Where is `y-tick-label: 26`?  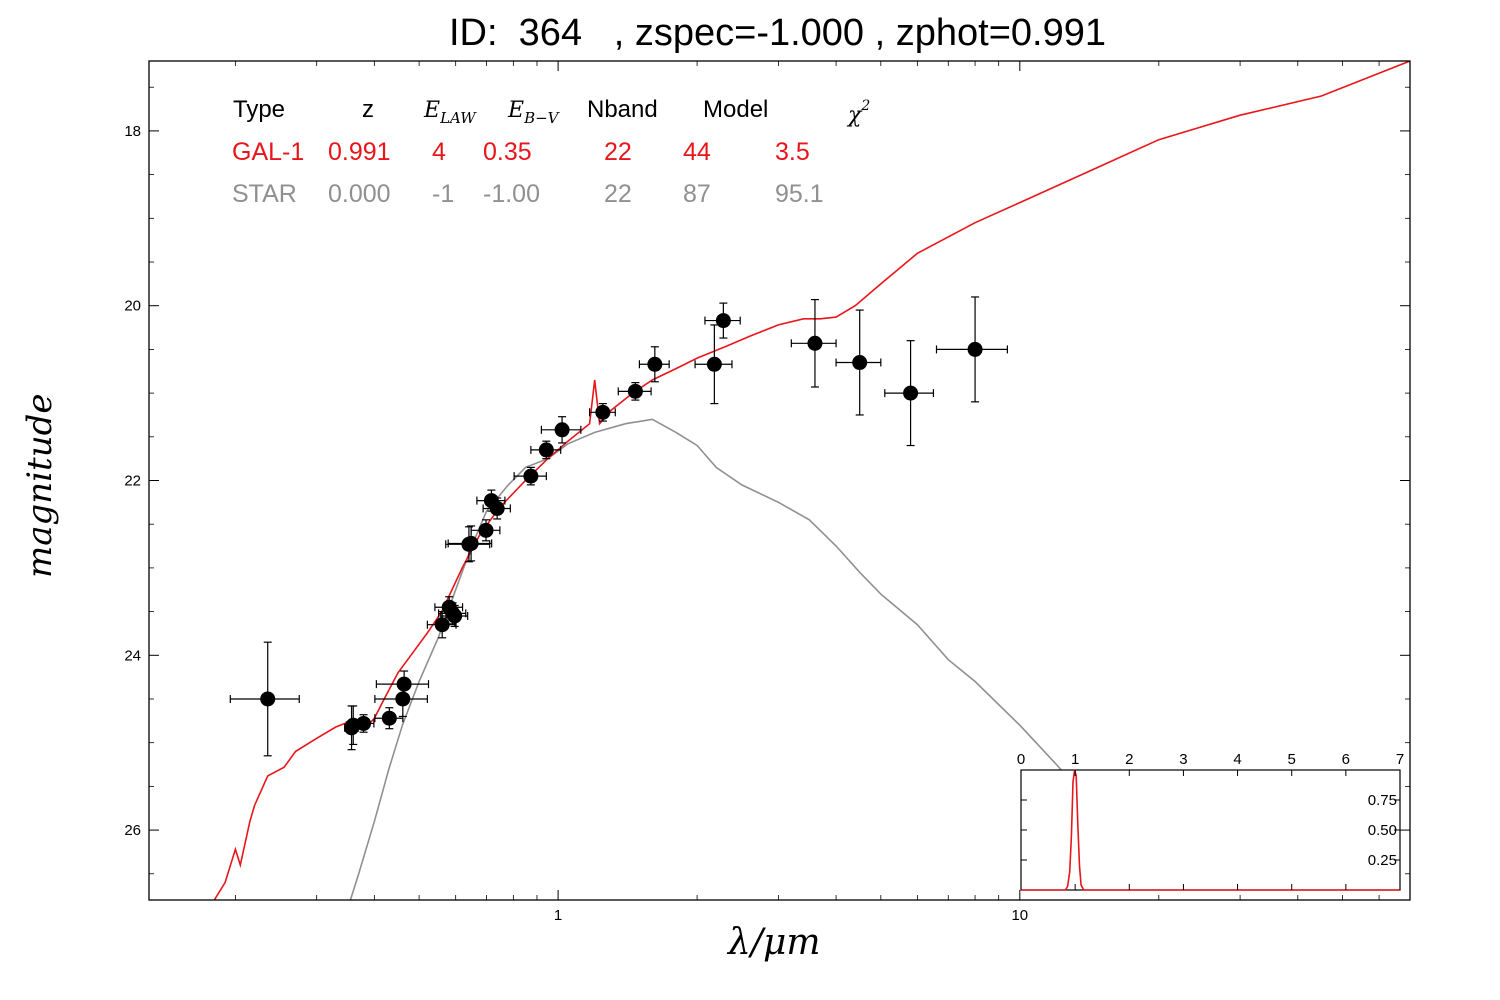
y-tick-label: 26 is located at coordinates (132, 830).